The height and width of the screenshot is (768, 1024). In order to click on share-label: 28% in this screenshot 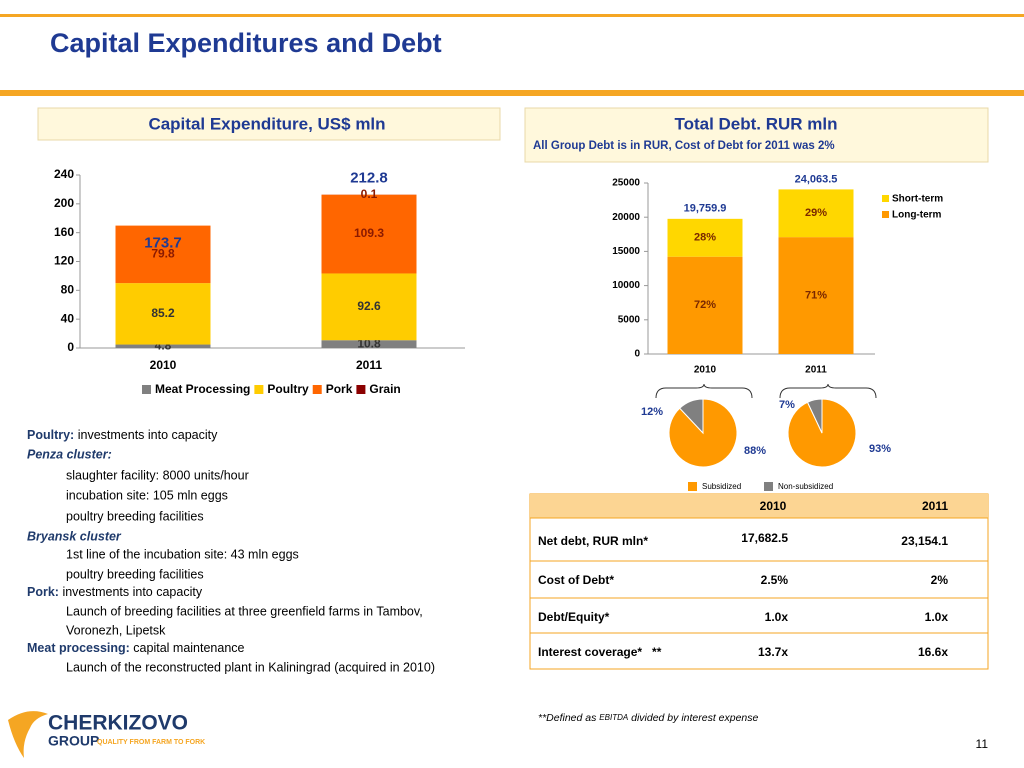, I will do `click(705, 238)`.